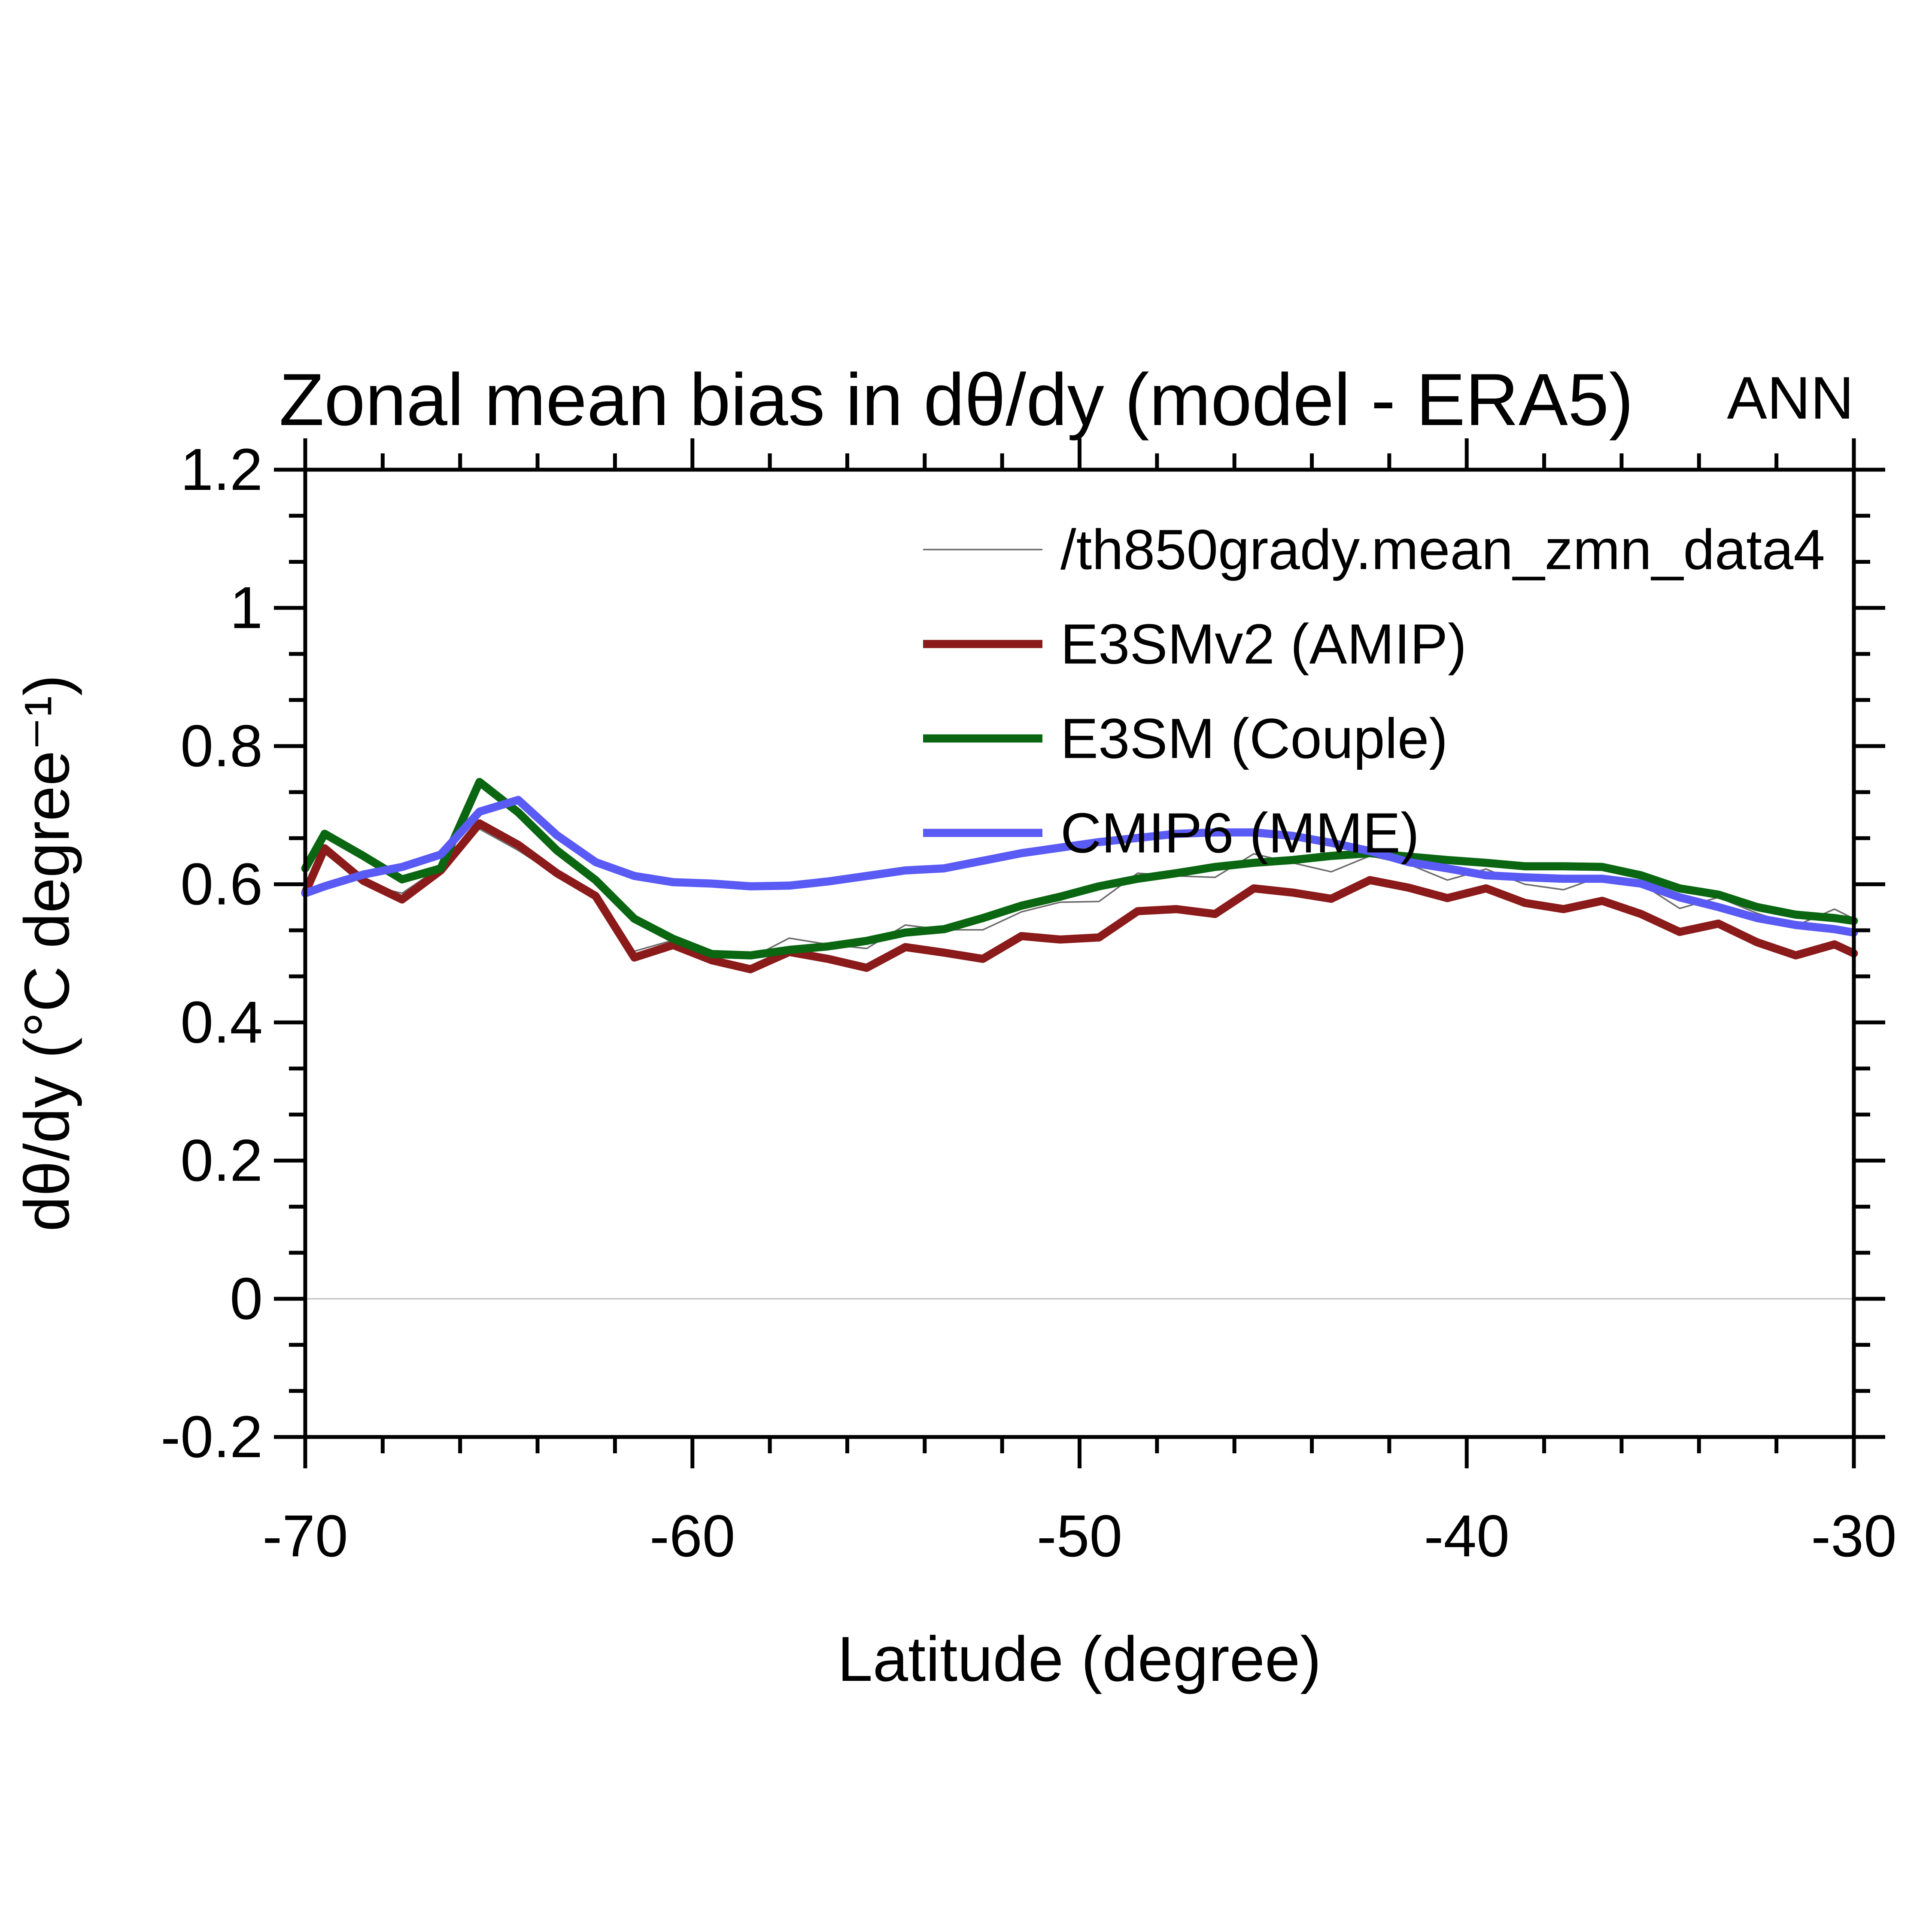 Image resolution: width=1932 pixels, height=1932 pixels. Describe the element at coordinates (1239, 834) in the screenshot. I see `legend-label: CMIP6 (MME)` at that location.